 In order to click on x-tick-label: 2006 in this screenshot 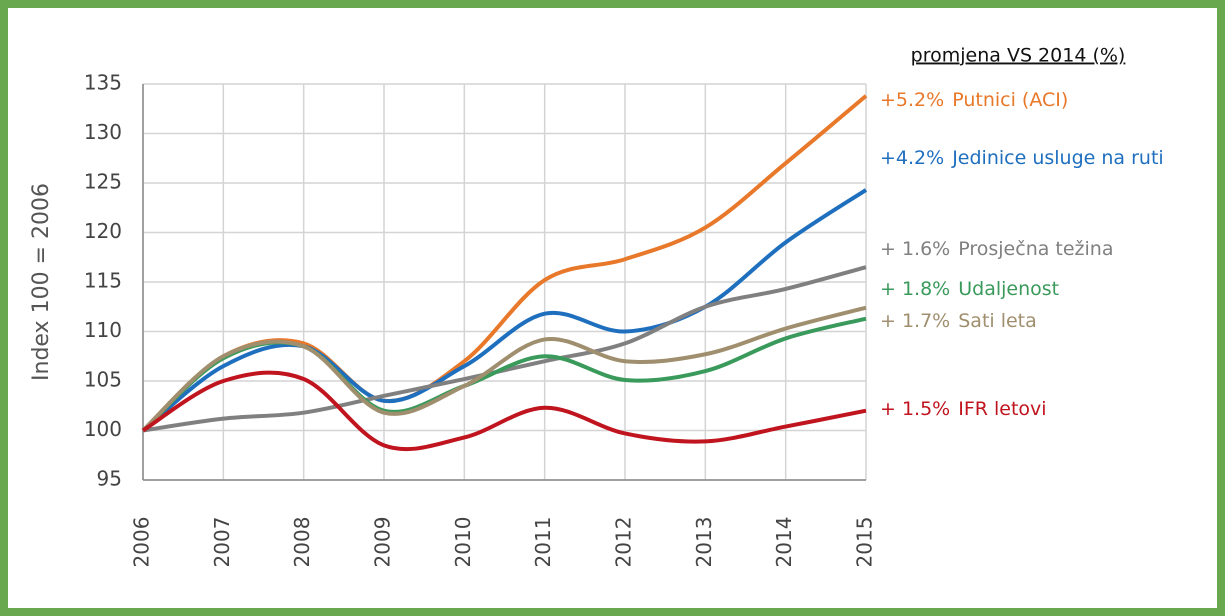, I will do `click(142, 542)`.